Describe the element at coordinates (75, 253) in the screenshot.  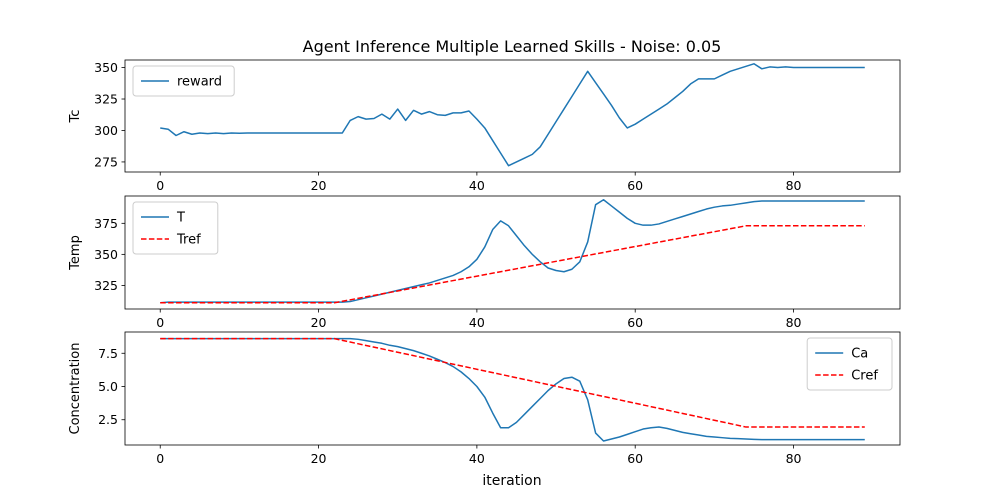
I see `y-axis-label: Temp` at that location.